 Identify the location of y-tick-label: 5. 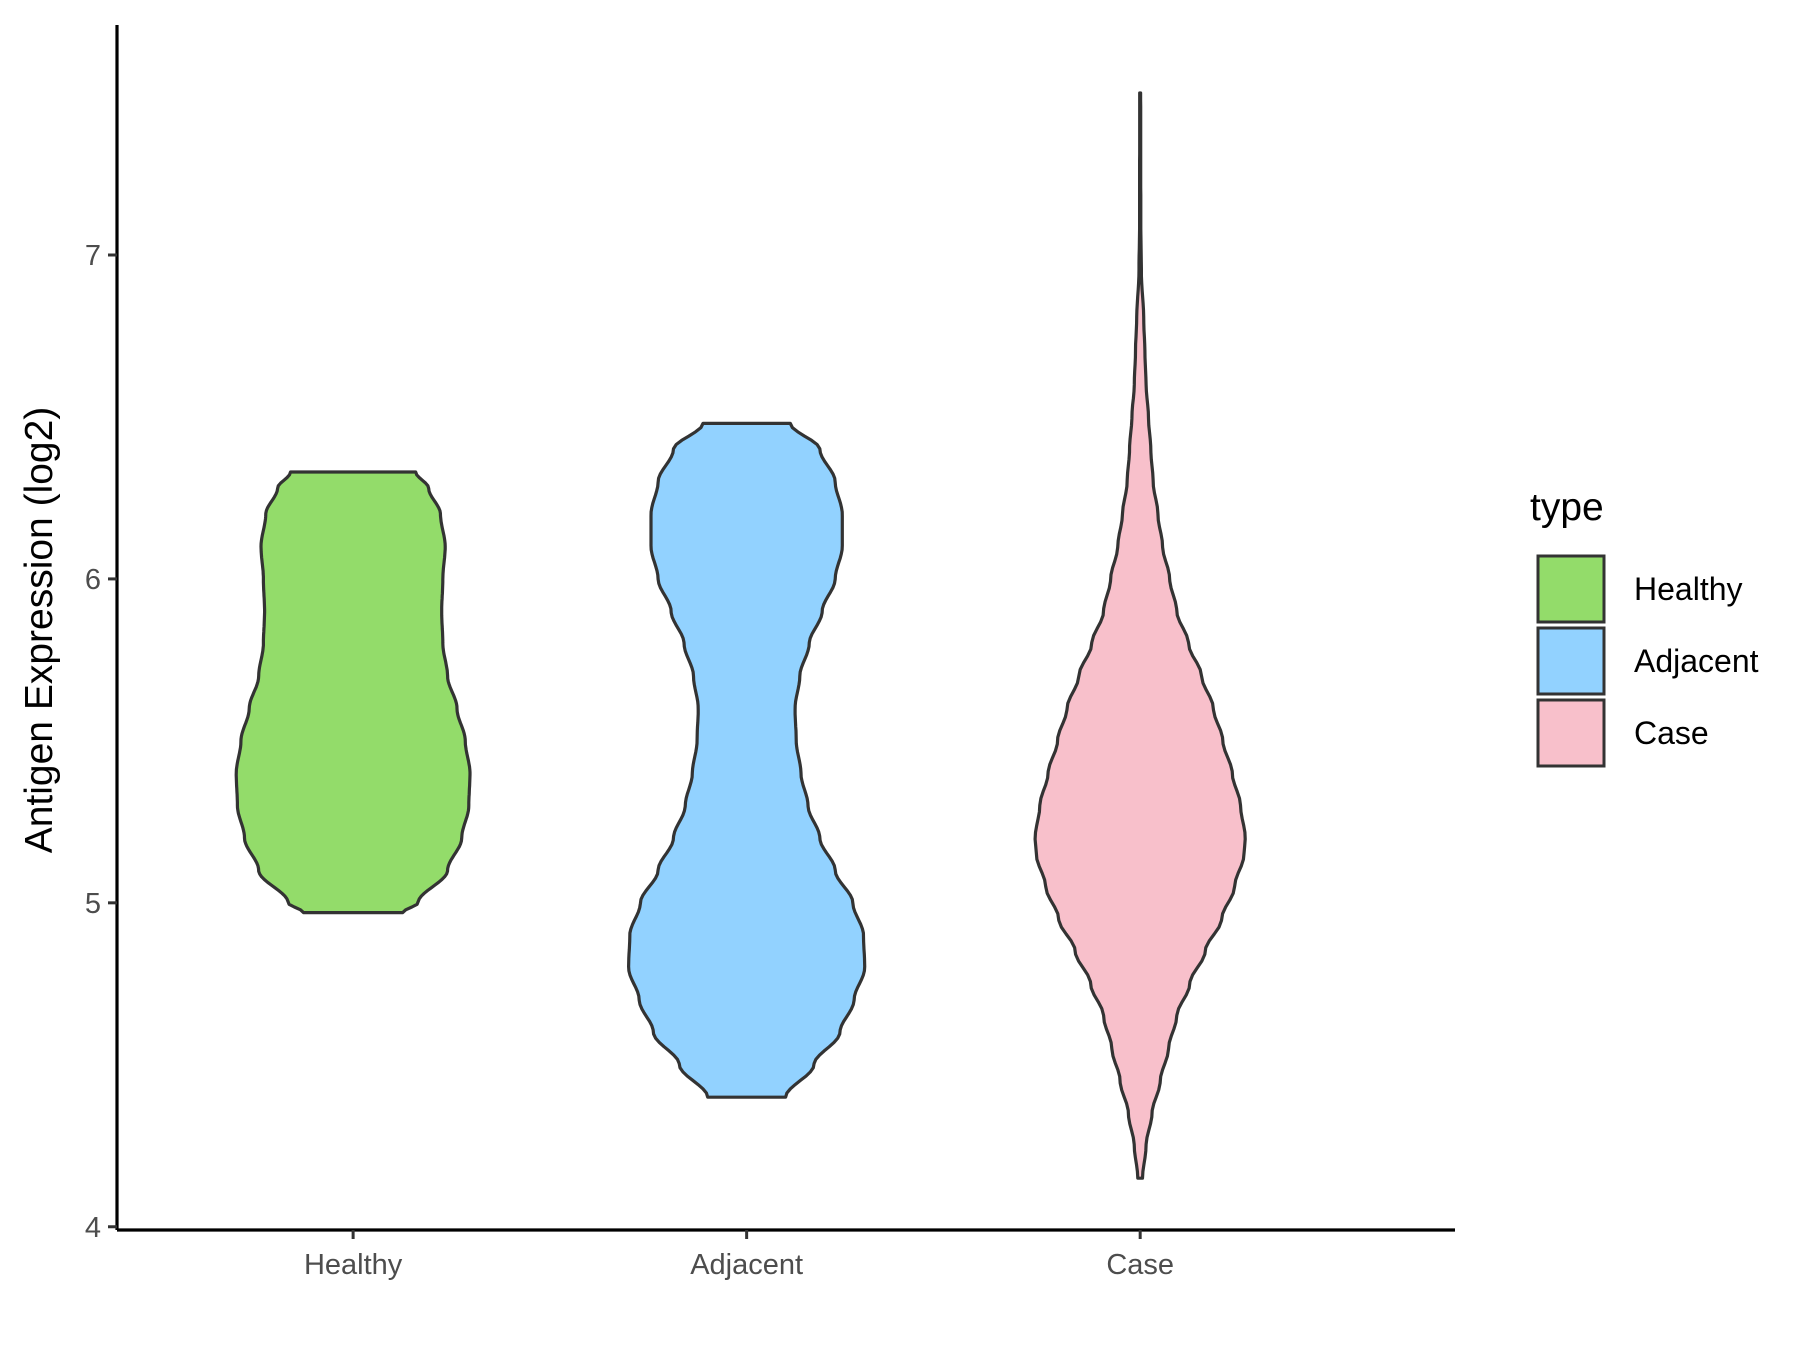
(93, 904).